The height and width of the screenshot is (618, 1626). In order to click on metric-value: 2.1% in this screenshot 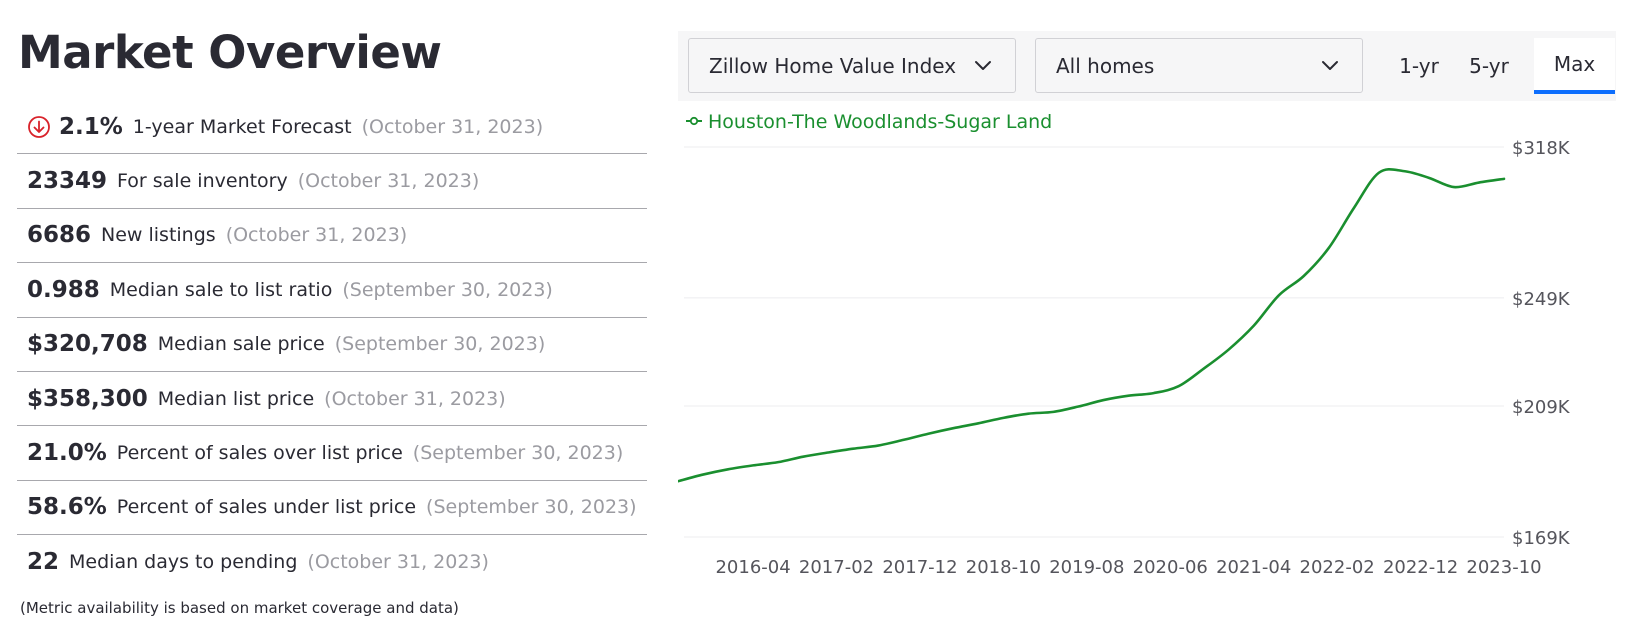, I will do `click(91, 126)`.